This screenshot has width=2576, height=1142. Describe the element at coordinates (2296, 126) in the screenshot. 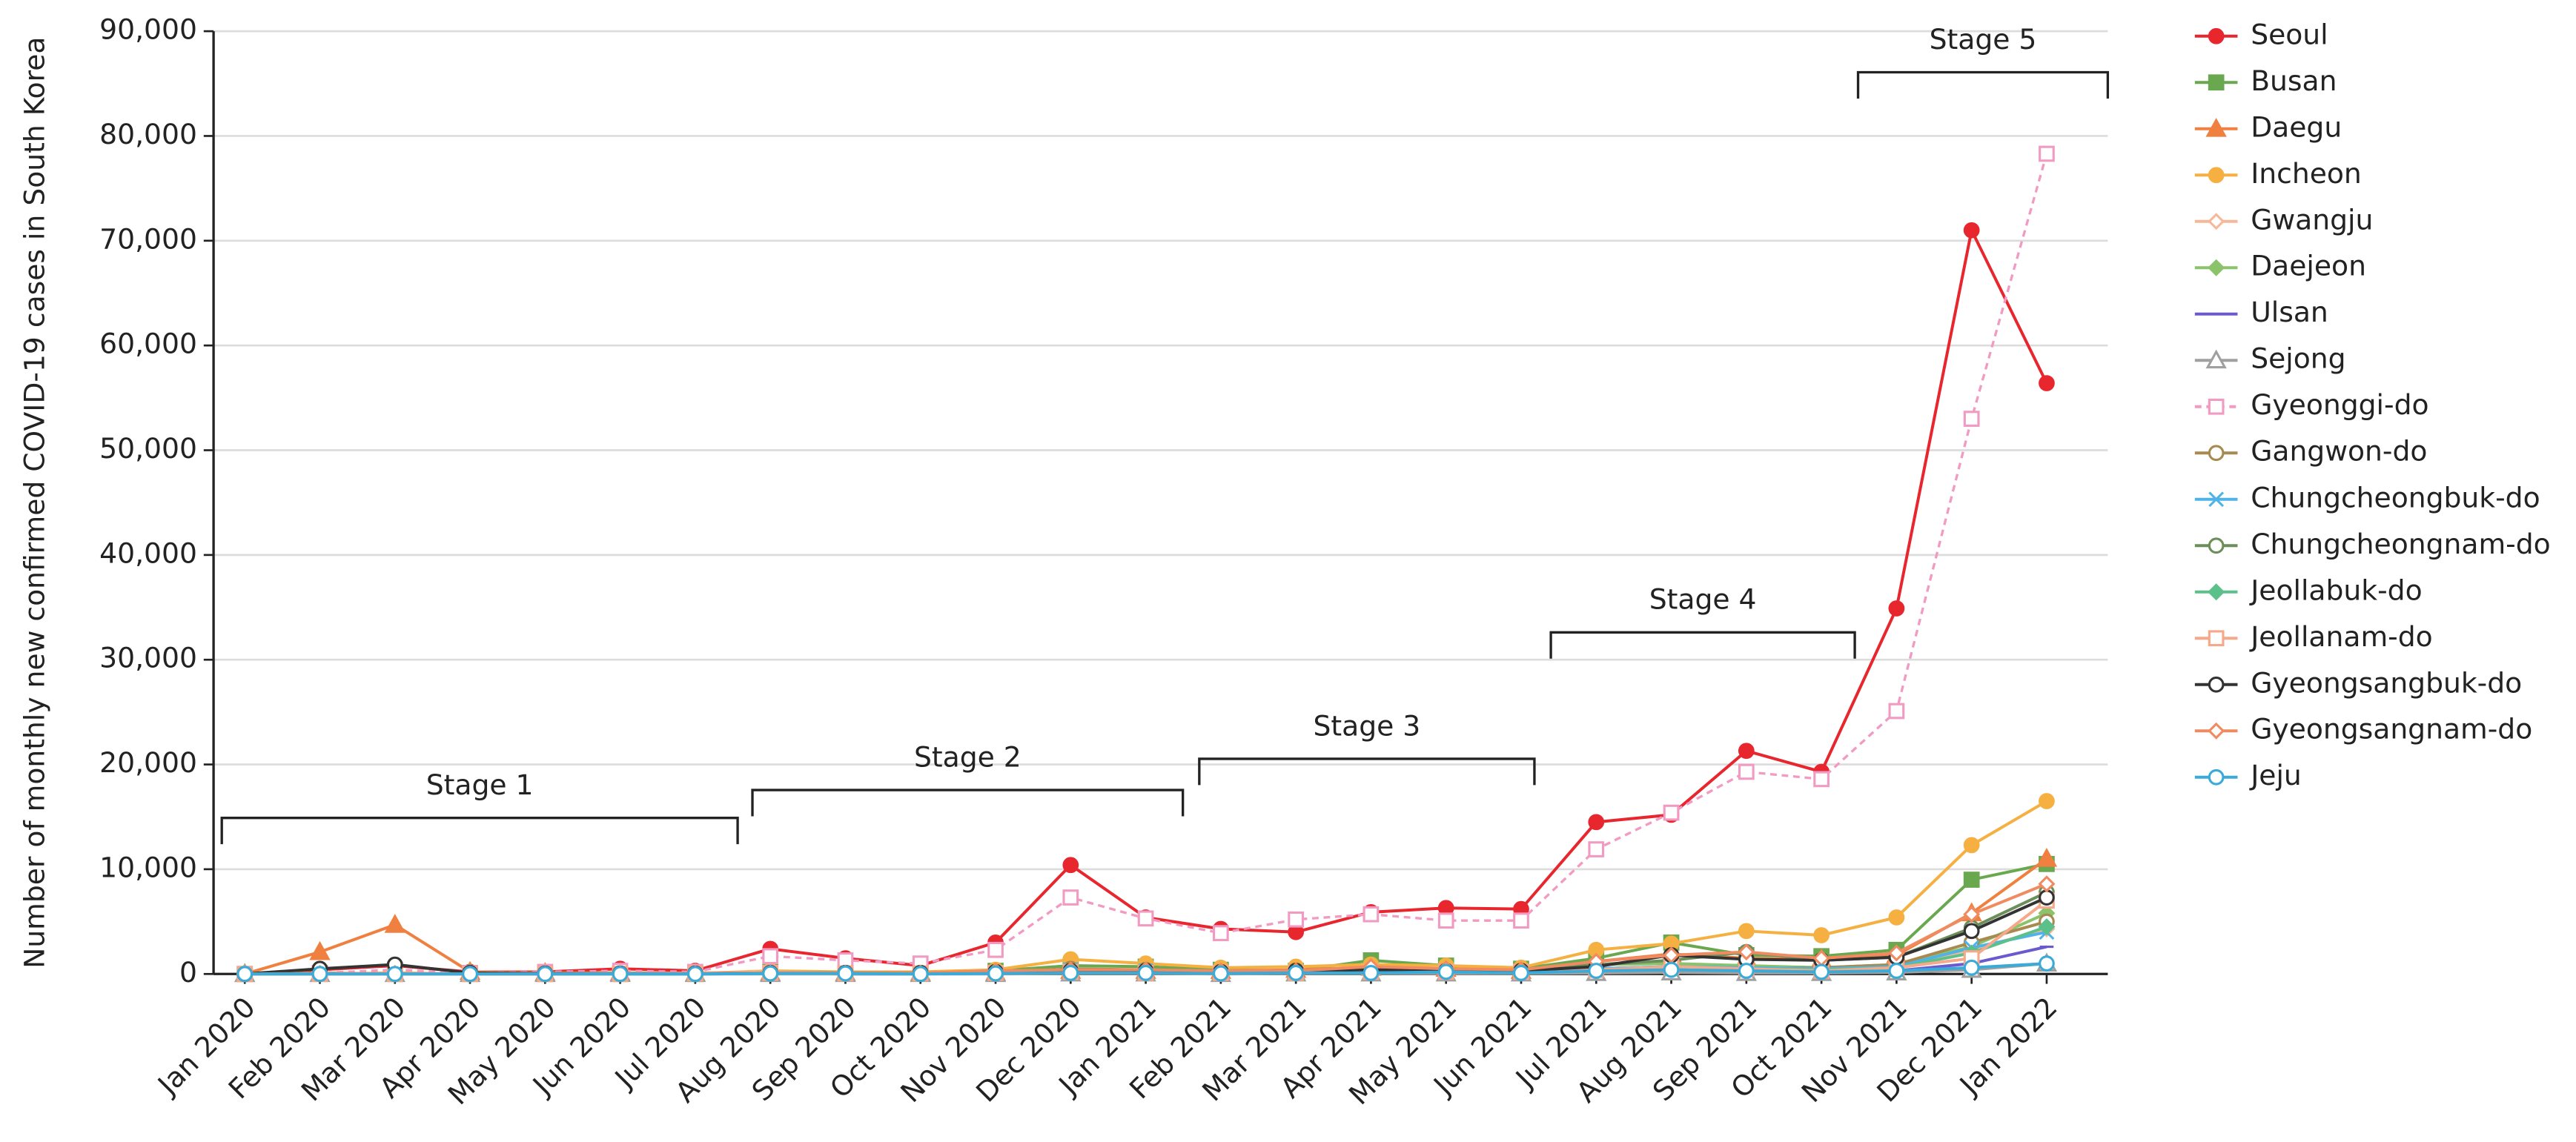

I see `legend-label: Daegu` at that location.